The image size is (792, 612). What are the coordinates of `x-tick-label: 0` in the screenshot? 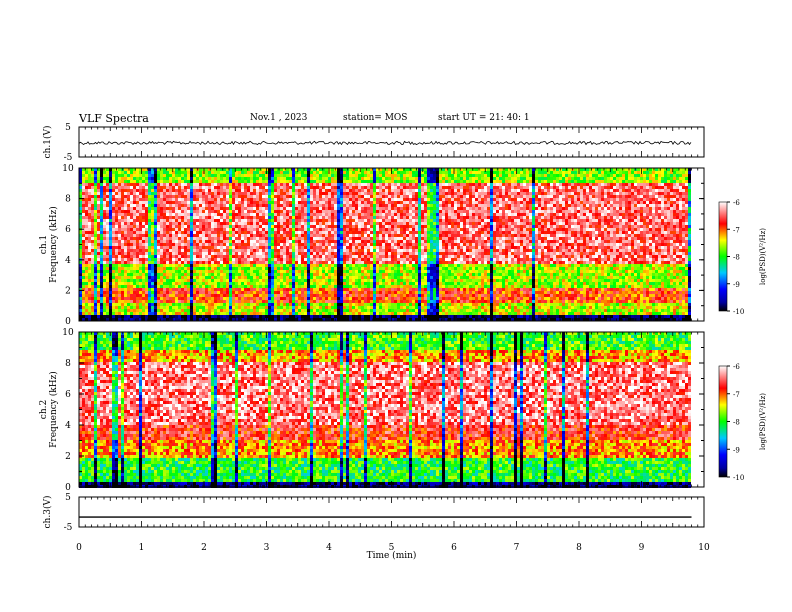 It's located at (79, 548).